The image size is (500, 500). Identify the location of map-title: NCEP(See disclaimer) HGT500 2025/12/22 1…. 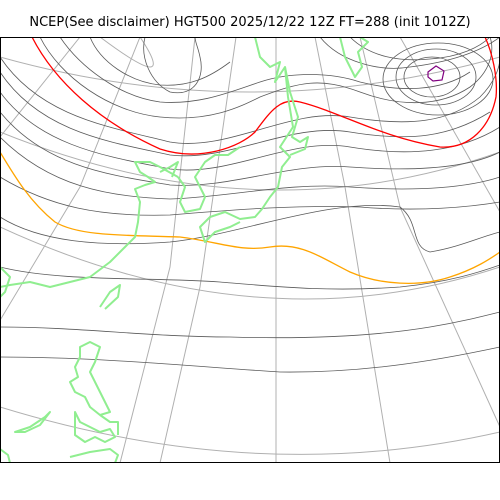
(250, 22).